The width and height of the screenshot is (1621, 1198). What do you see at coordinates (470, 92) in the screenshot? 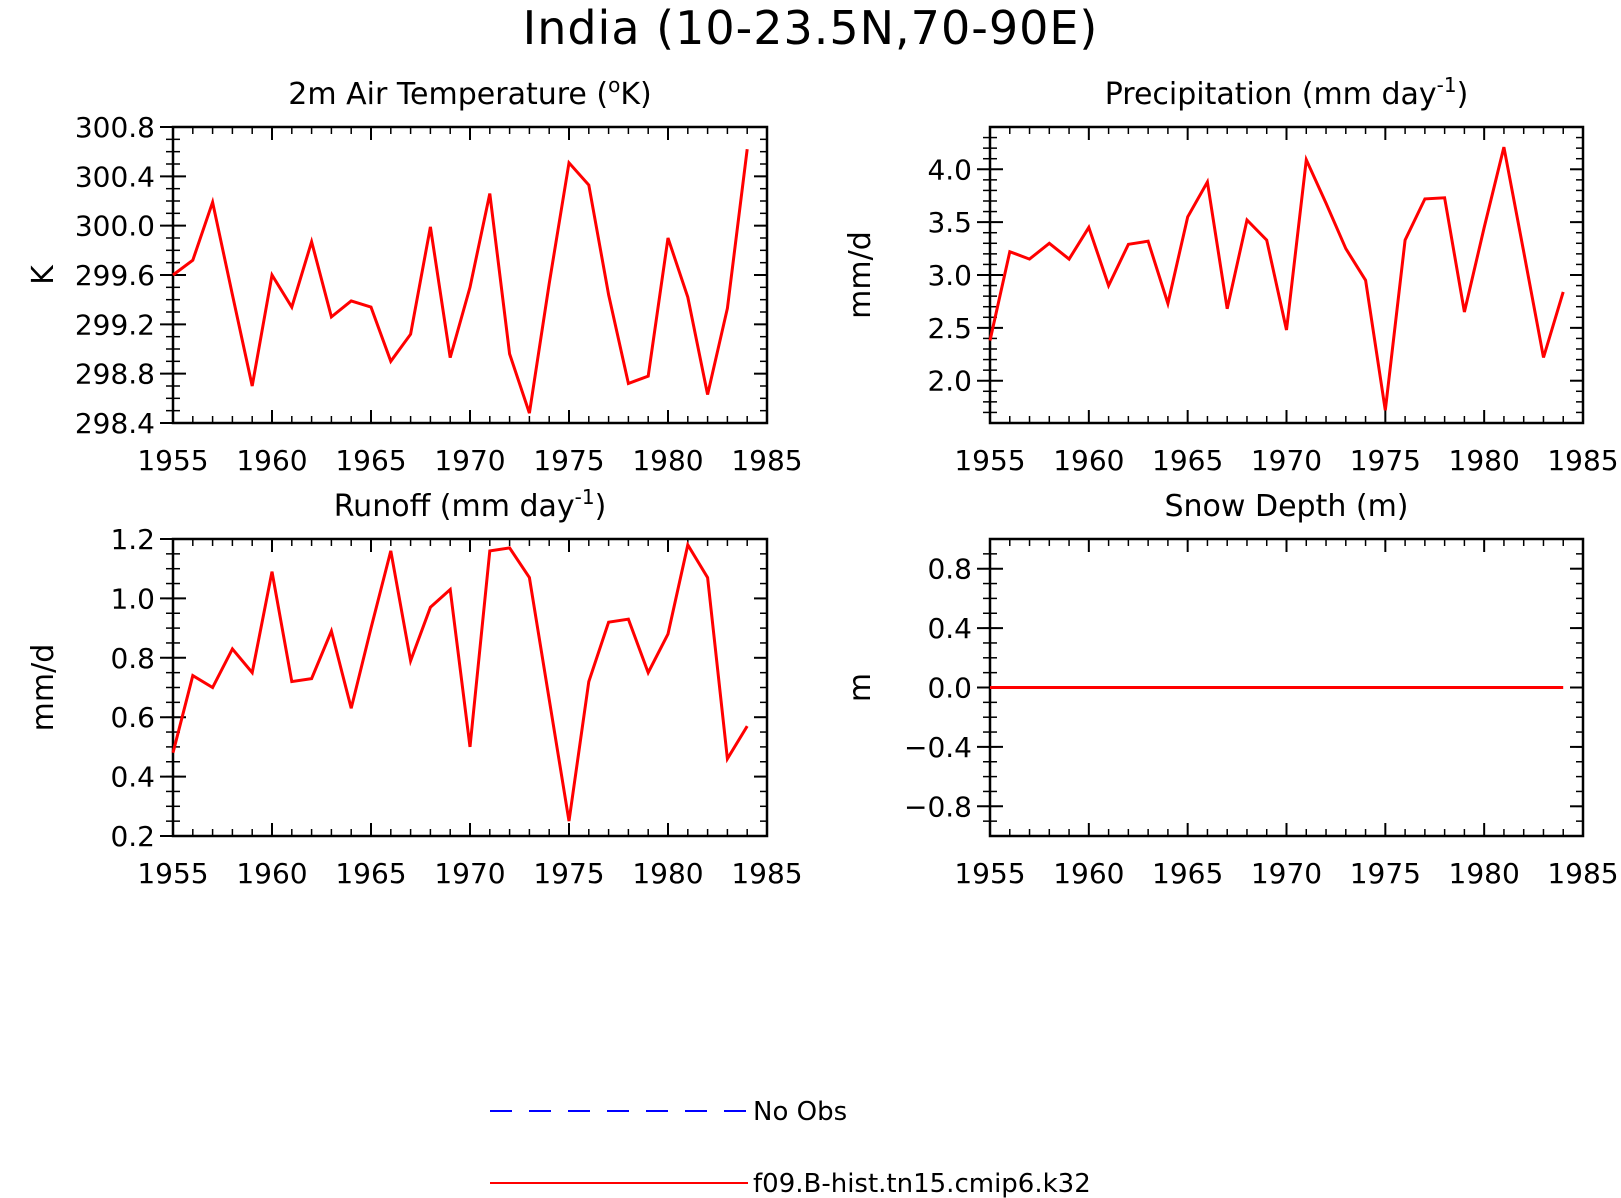
I see `panel-title: 2m Air Temperature (oK)` at bounding box center [470, 92].